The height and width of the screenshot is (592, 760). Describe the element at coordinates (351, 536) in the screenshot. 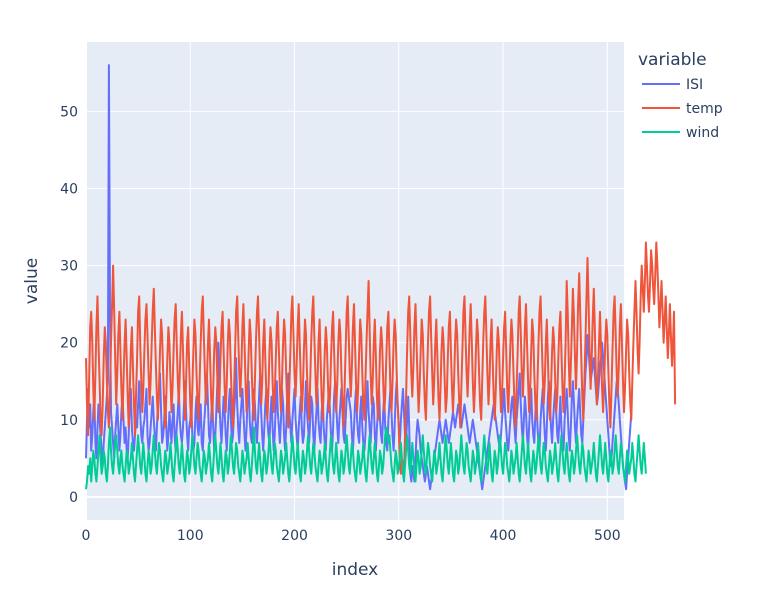

I see `x-tick-labels: 0 100 200 300 400 500` at that location.